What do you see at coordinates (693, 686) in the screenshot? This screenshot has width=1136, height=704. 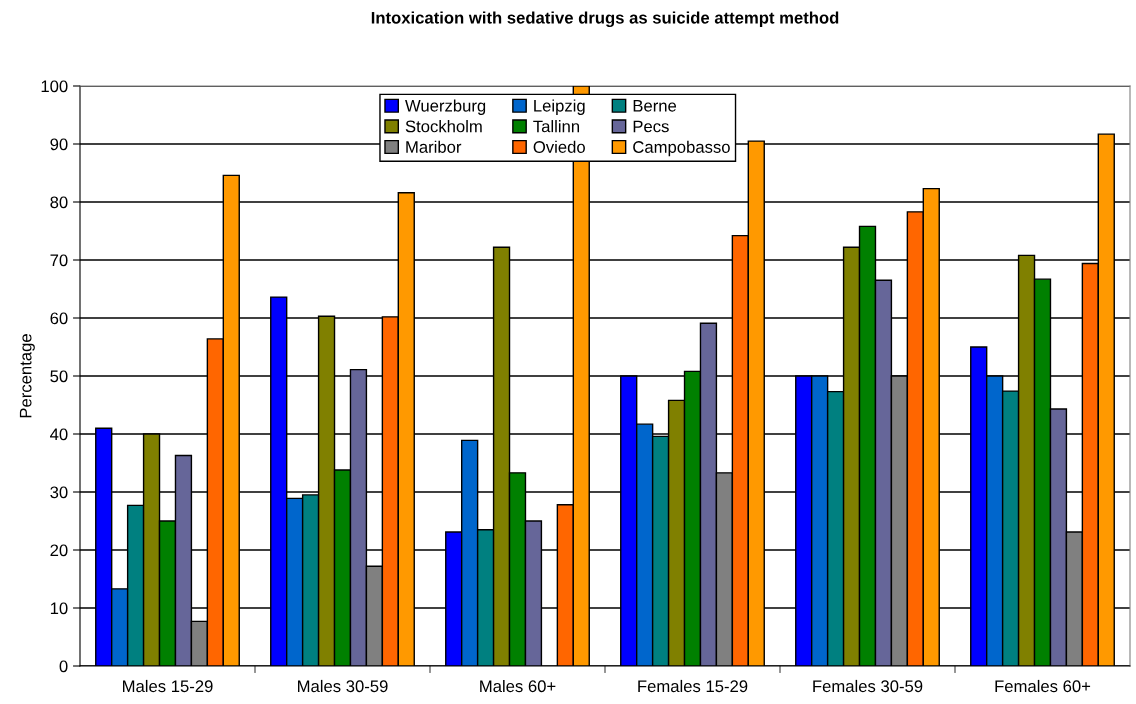 I see `x-tick-label: Females 15-29` at bounding box center [693, 686].